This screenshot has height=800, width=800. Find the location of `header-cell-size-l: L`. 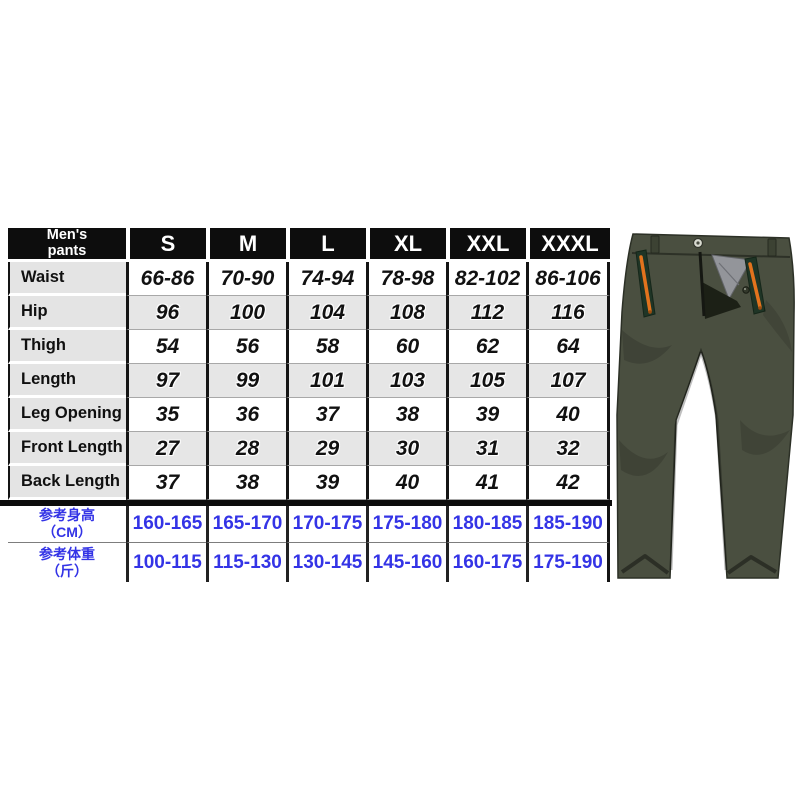

header-cell-size-l: L is located at coordinates (326, 245).